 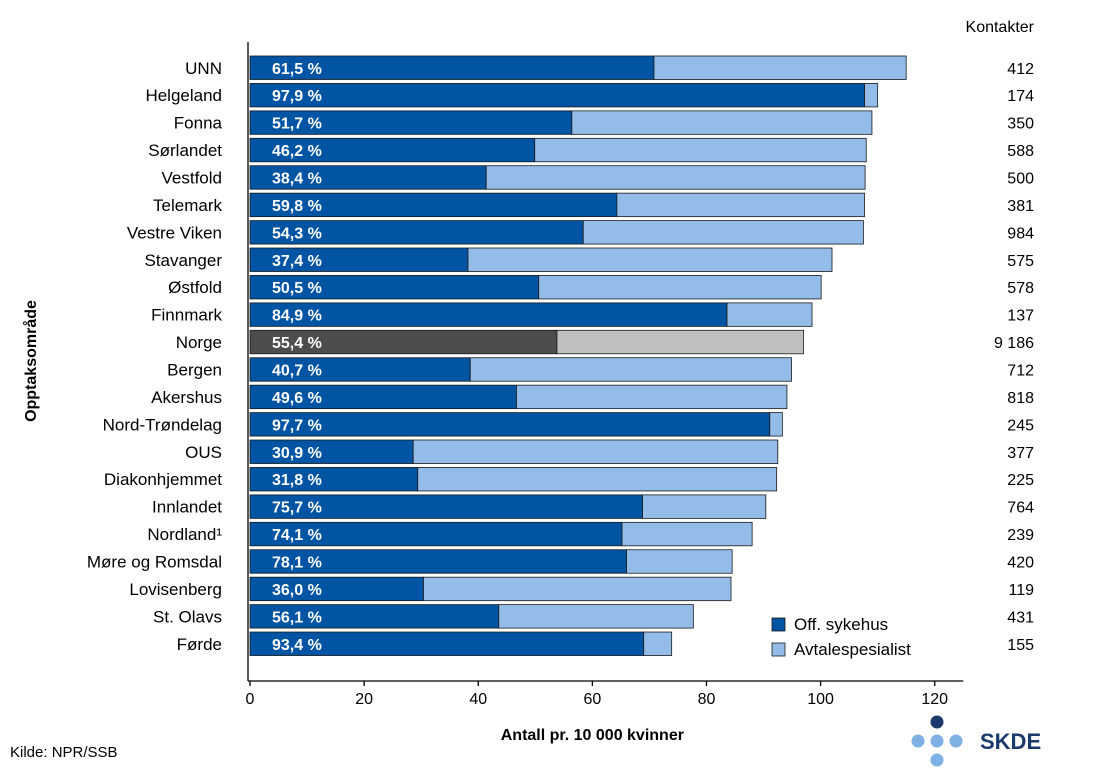 I want to click on share-label: 75,7 %, so click(x=297, y=508).